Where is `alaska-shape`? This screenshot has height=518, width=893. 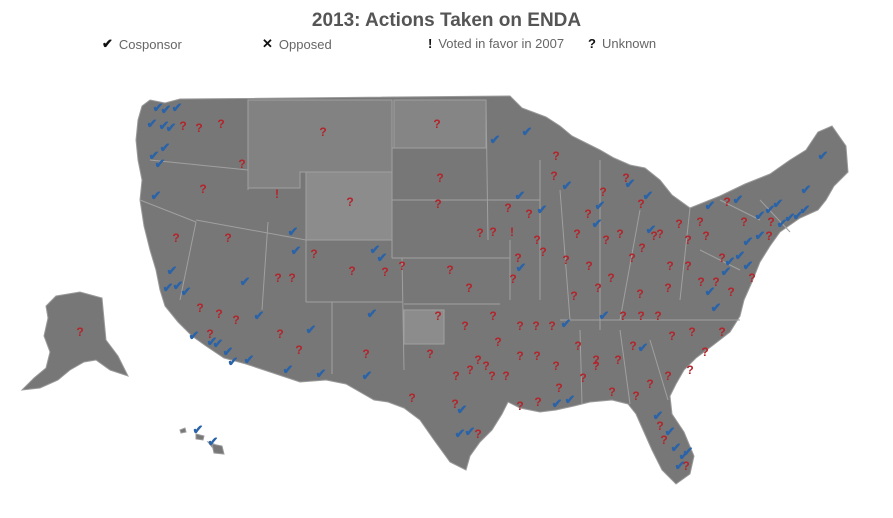
alaska-shape is located at coordinates (74, 341).